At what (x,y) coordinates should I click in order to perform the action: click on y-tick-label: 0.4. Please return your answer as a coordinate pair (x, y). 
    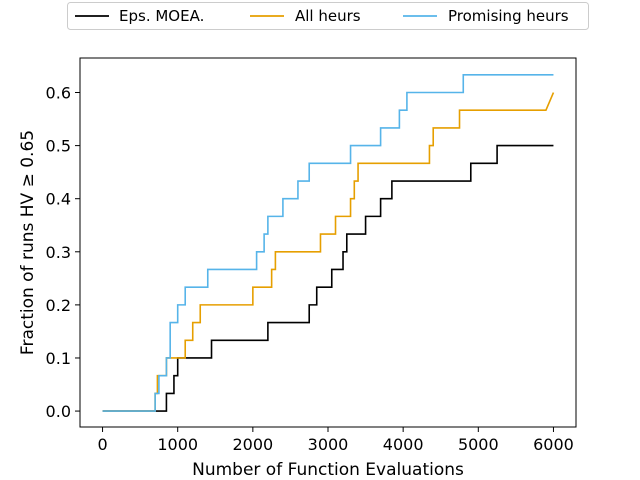
    Looking at the image, I should click on (58, 199).